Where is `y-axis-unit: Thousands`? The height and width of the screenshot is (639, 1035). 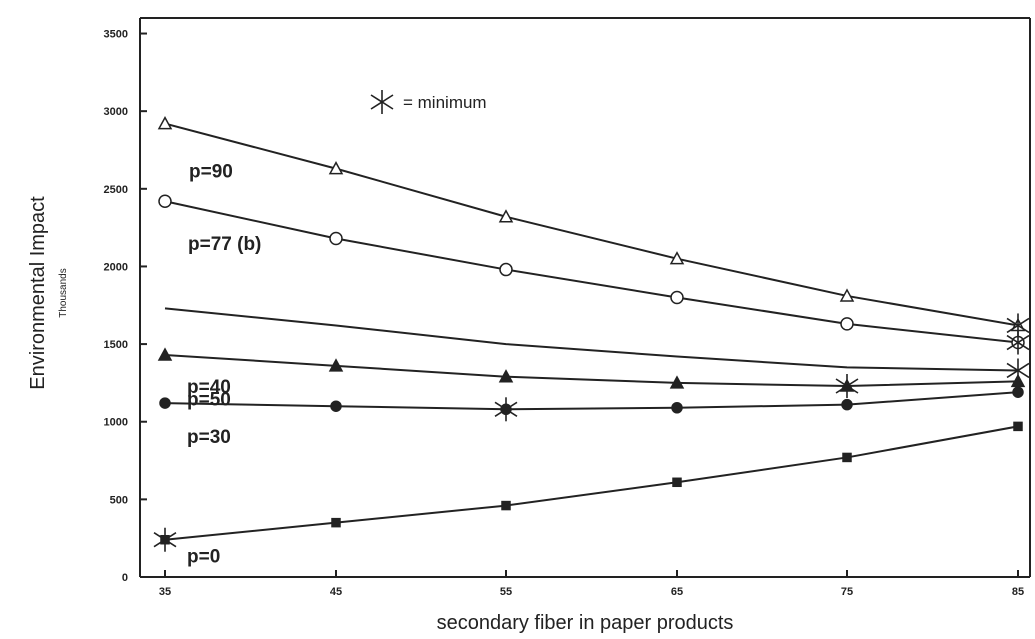 y-axis-unit: Thousands is located at coordinates (63, 292).